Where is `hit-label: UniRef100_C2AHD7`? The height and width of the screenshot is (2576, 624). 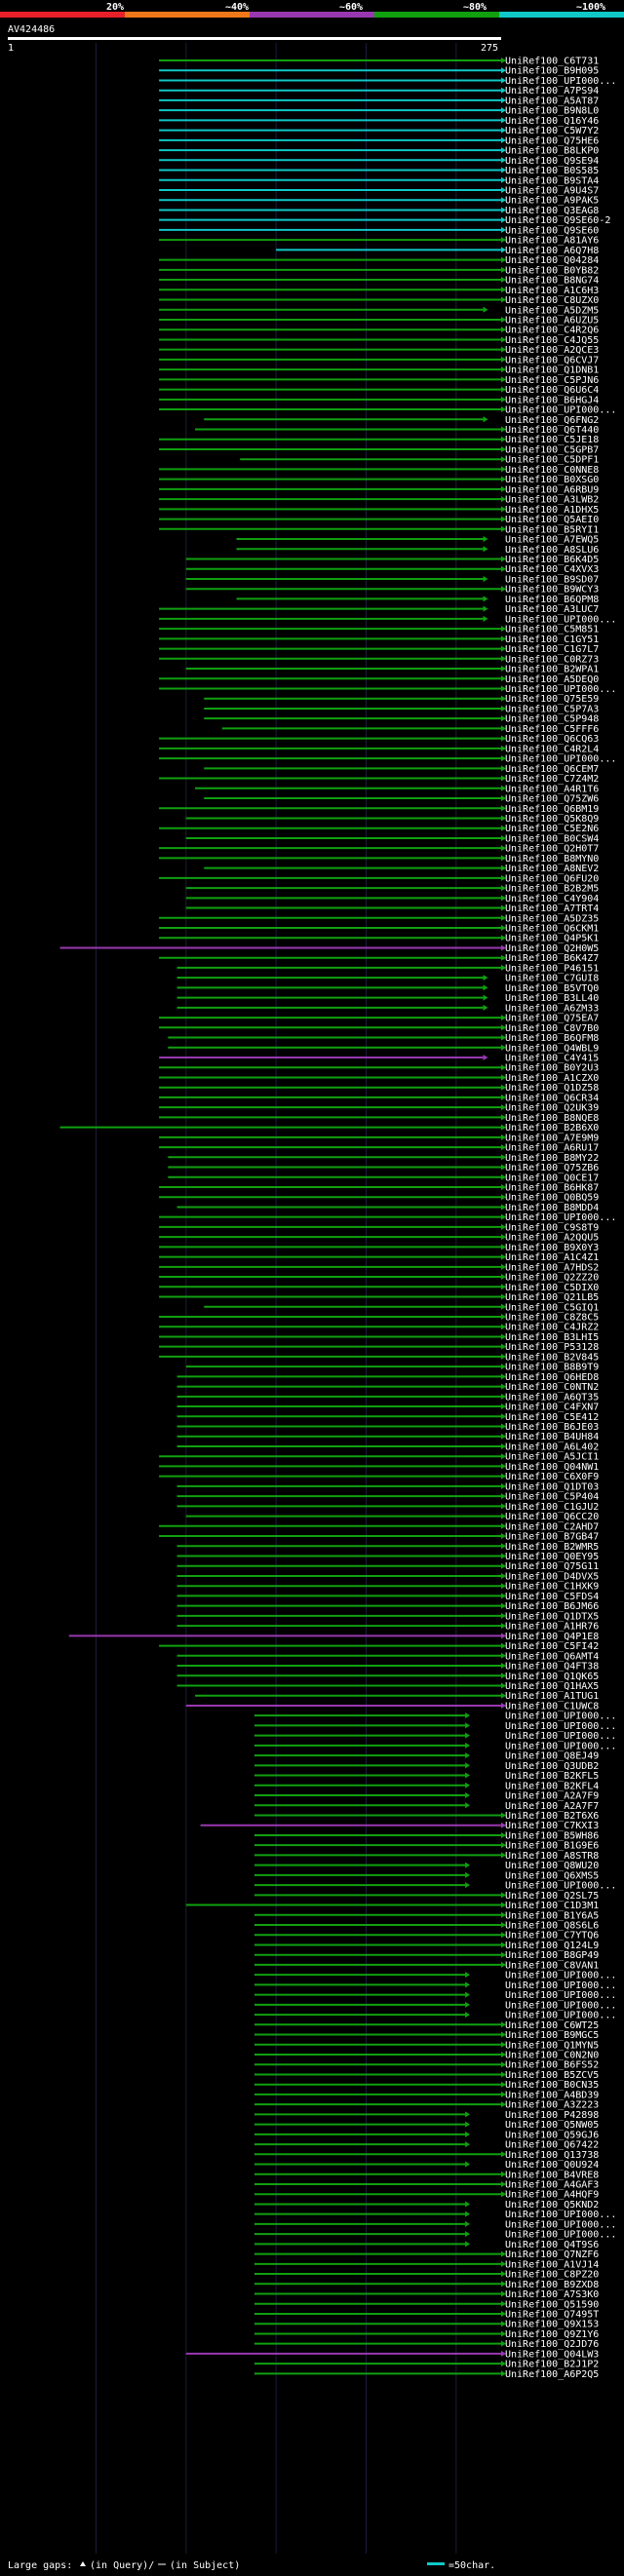 hit-label: UniRef100_C2AHD7 is located at coordinates (552, 1526).